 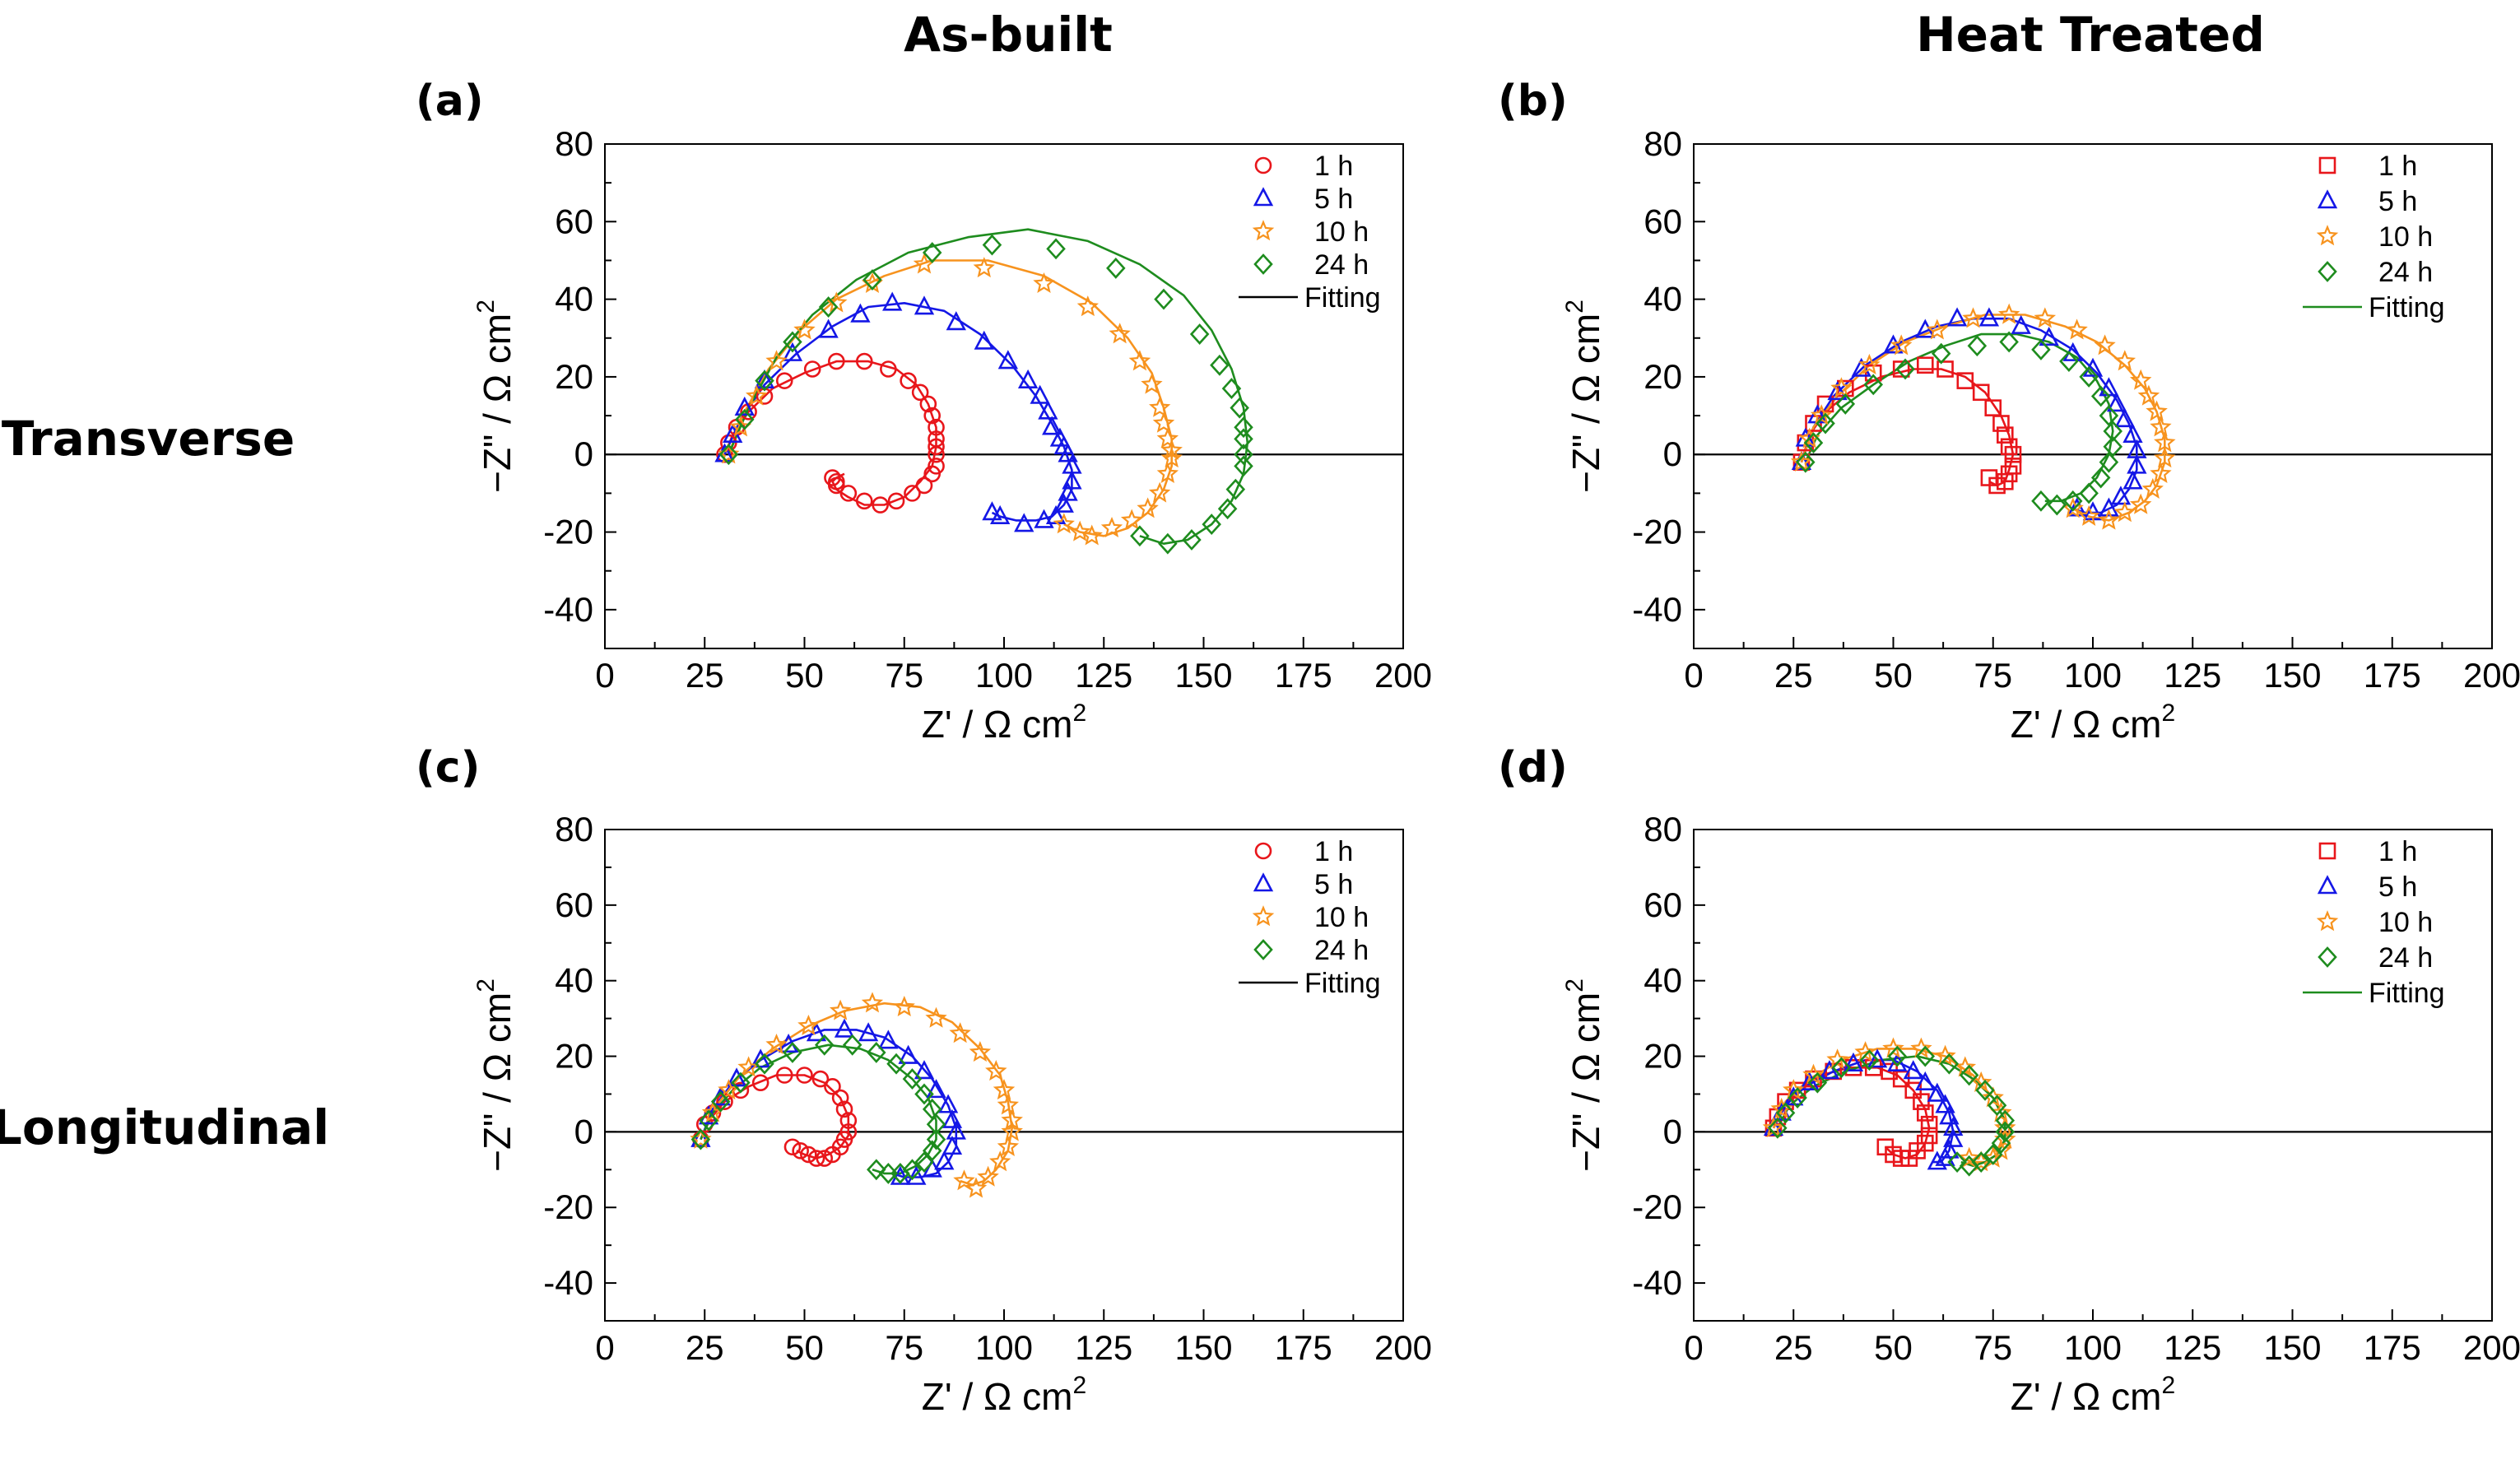 I want to click on x-axis-label-superscript: 2, so click(x=2169, y=1385).